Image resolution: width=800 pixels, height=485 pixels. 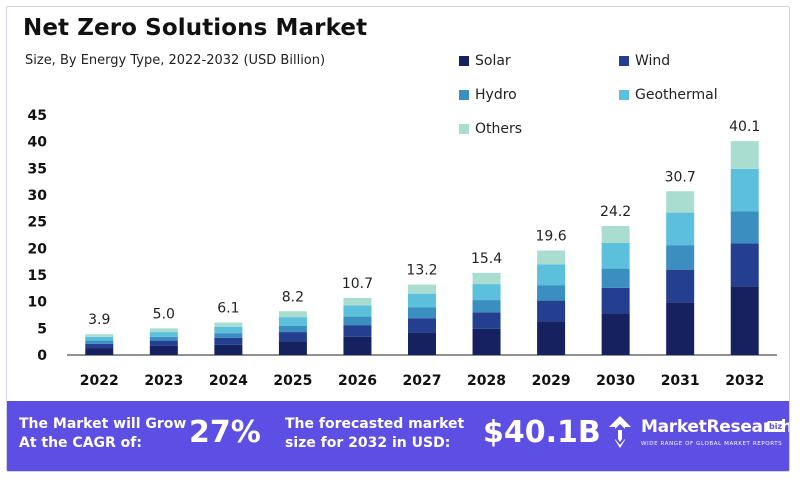 I want to click on bar-segment-others-2025, so click(x=292, y=314).